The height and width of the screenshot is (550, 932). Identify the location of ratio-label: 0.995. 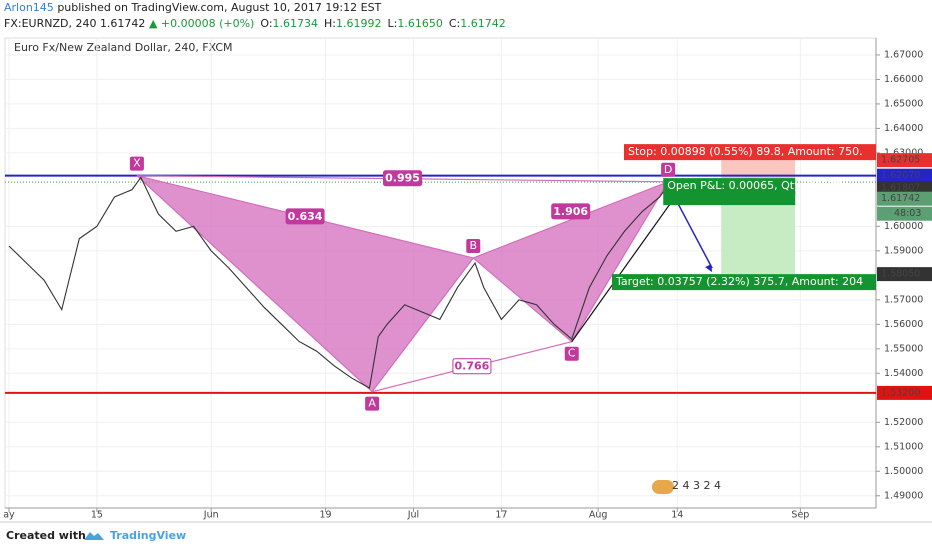
(402, 178).